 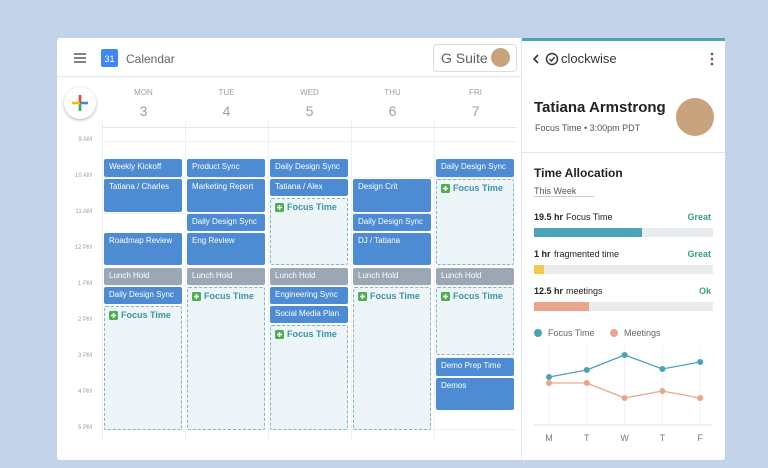 What do you see at coordinates (80, 58) in the screenshot?
I see `menu-icon` at bounding box center [80, 58].